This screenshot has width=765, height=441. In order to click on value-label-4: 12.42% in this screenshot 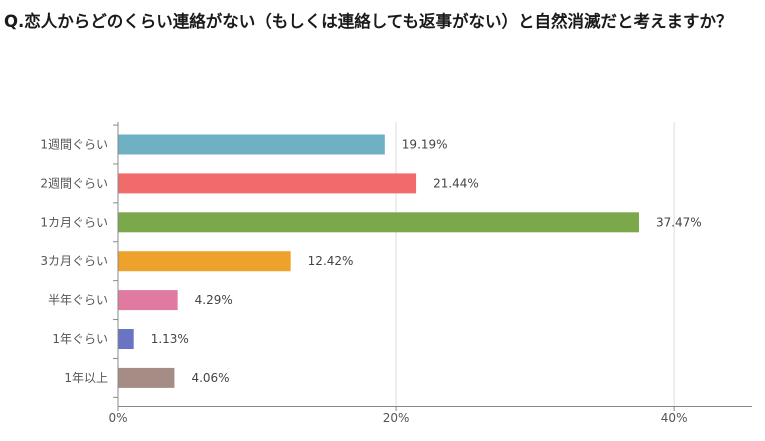, I will do `click(331, 261)`.